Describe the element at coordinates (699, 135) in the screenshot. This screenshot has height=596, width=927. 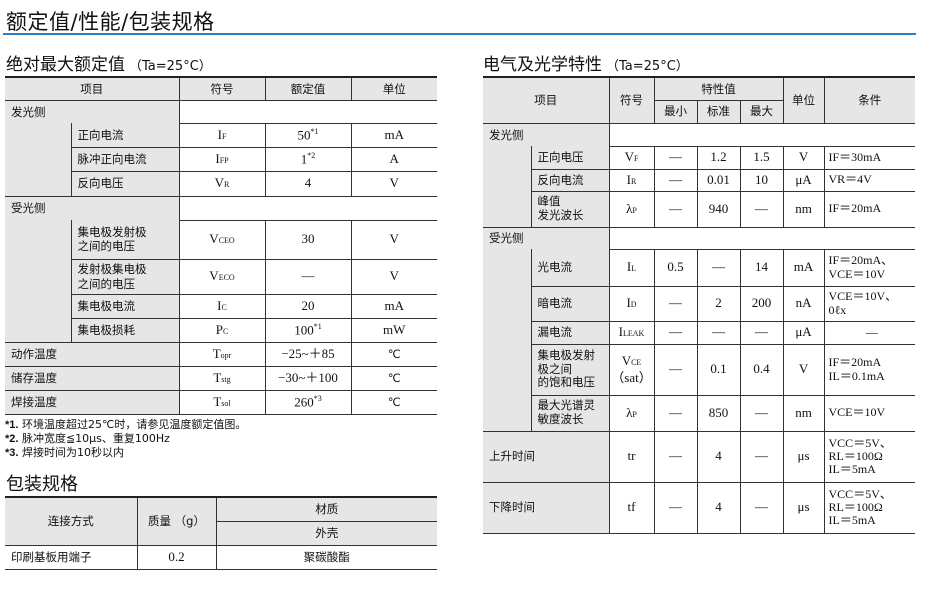
I see `group-row: 发光侧` at that location.